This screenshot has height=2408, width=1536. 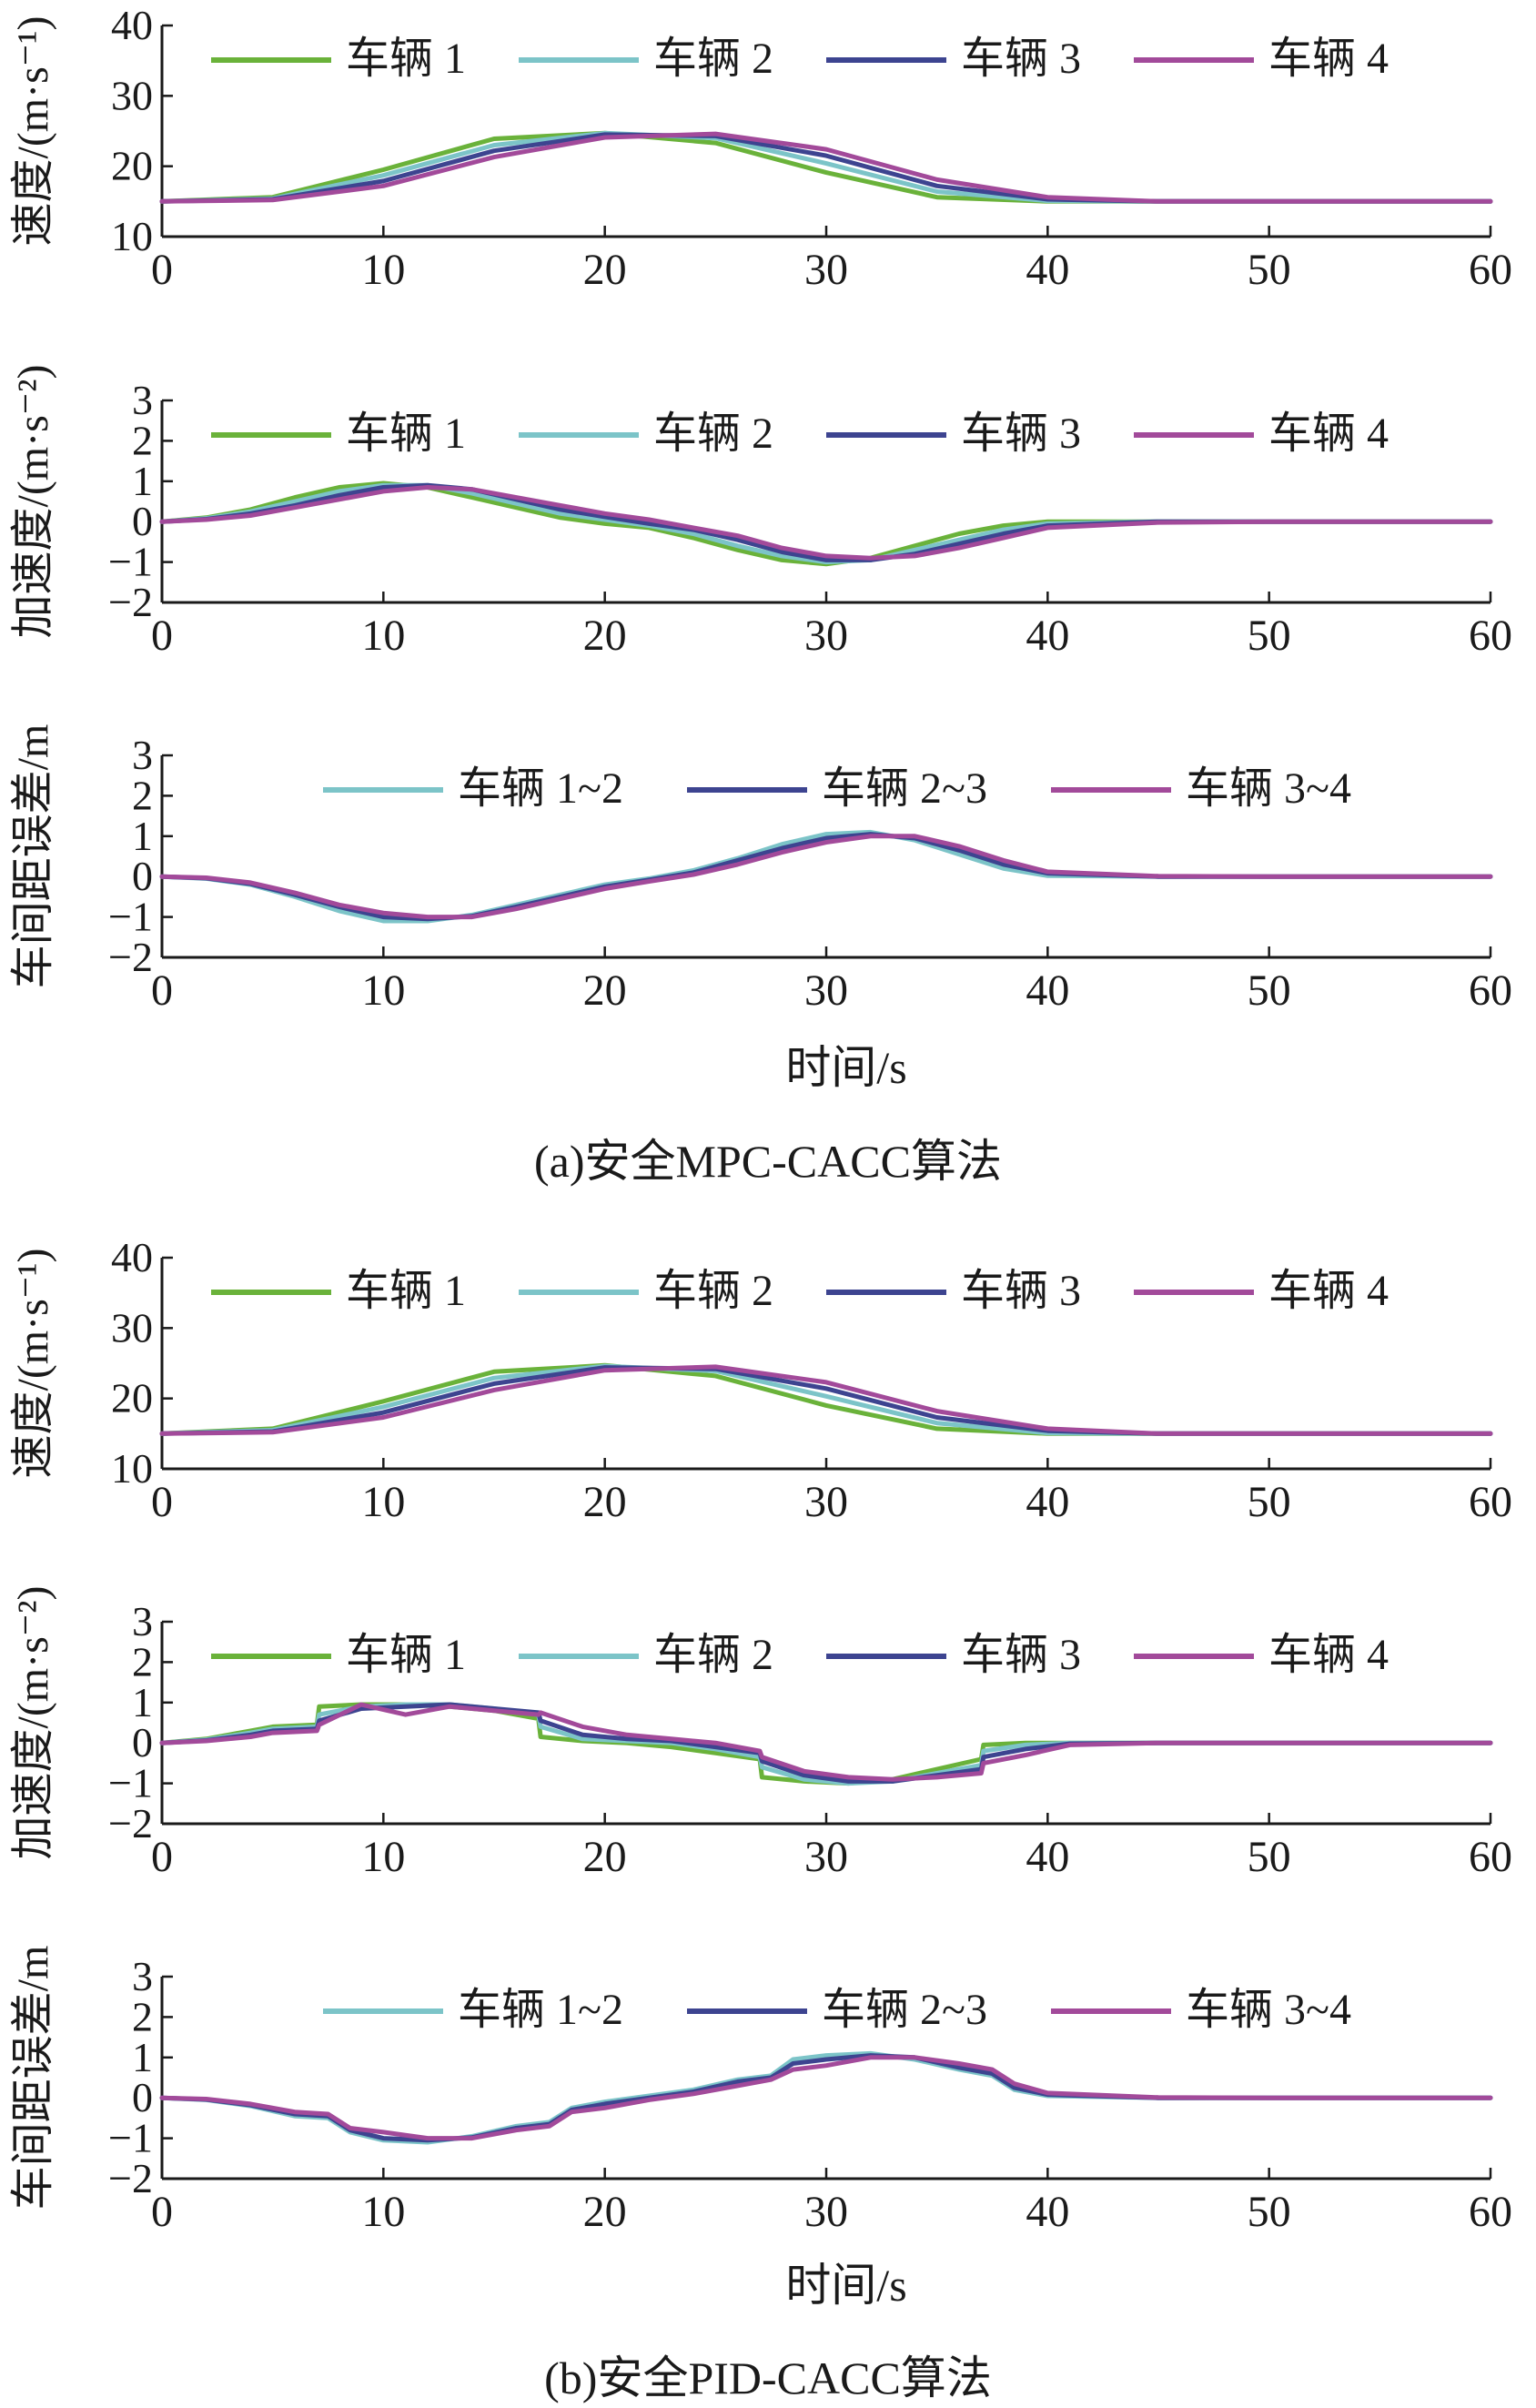 What do you see at coordinates (768, 2377) in the screenshot?
I see `panel-b-caption: (b)安全PID-CACC算法` at bounding box center [768, 2377].